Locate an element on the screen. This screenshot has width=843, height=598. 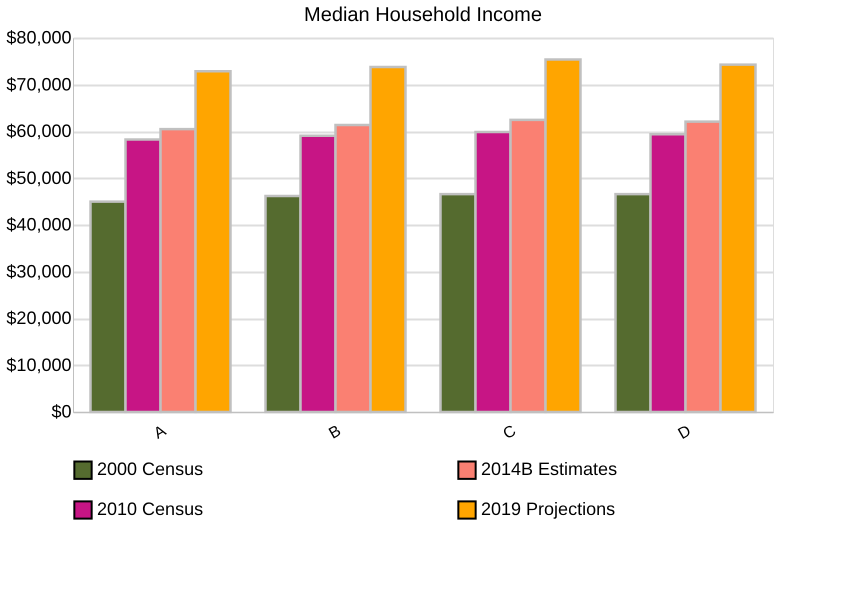
y-tick-label: $0 is located at coordinates (61, 412).